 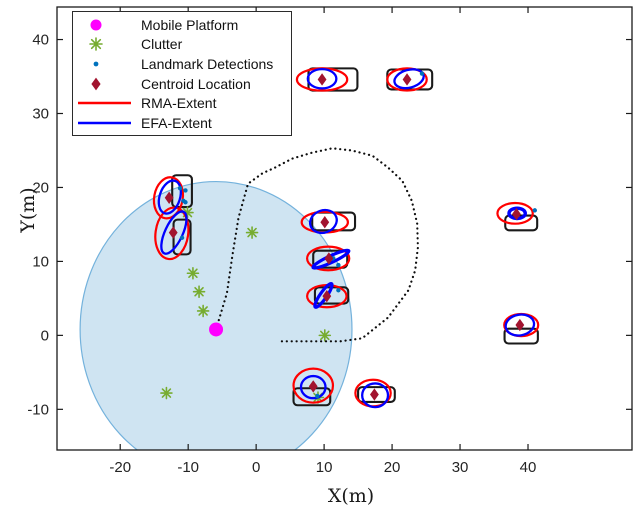 I want to click on x-tick-label: 0, so click(x=256, y=467).